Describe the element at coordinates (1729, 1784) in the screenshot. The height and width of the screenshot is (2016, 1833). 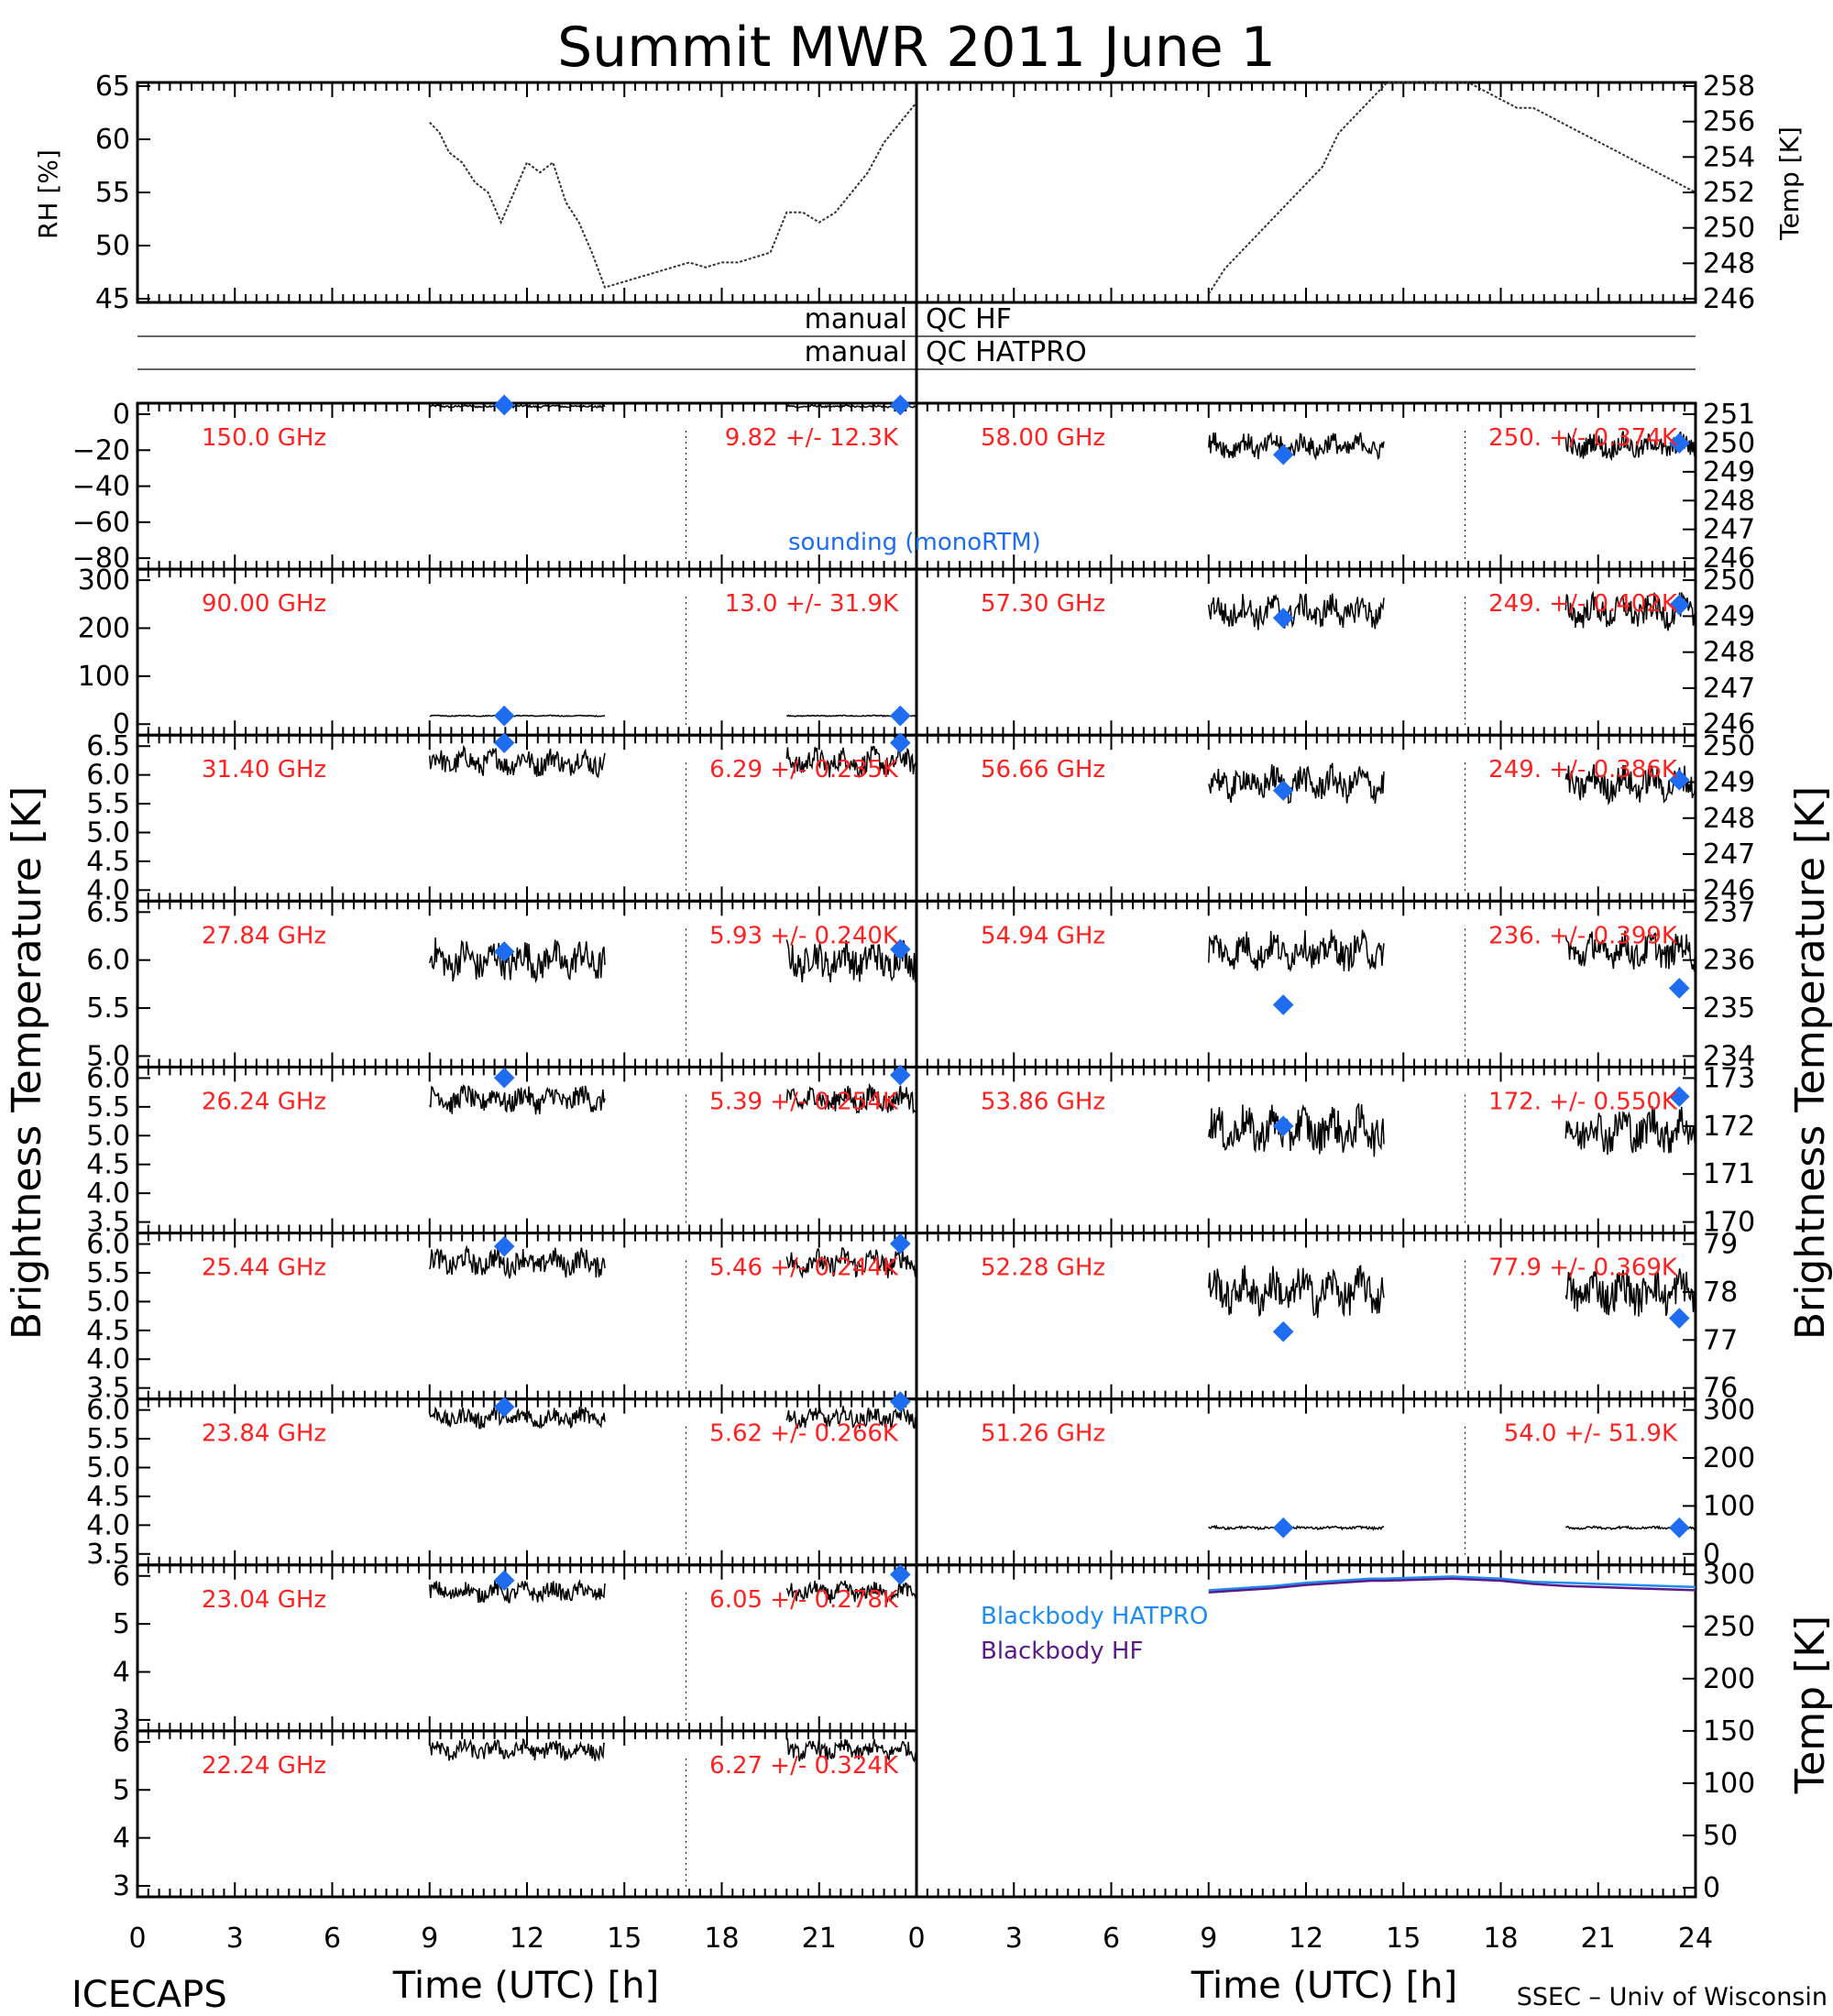
I see `blackbody-panel-ytick-label: 100` at that location.